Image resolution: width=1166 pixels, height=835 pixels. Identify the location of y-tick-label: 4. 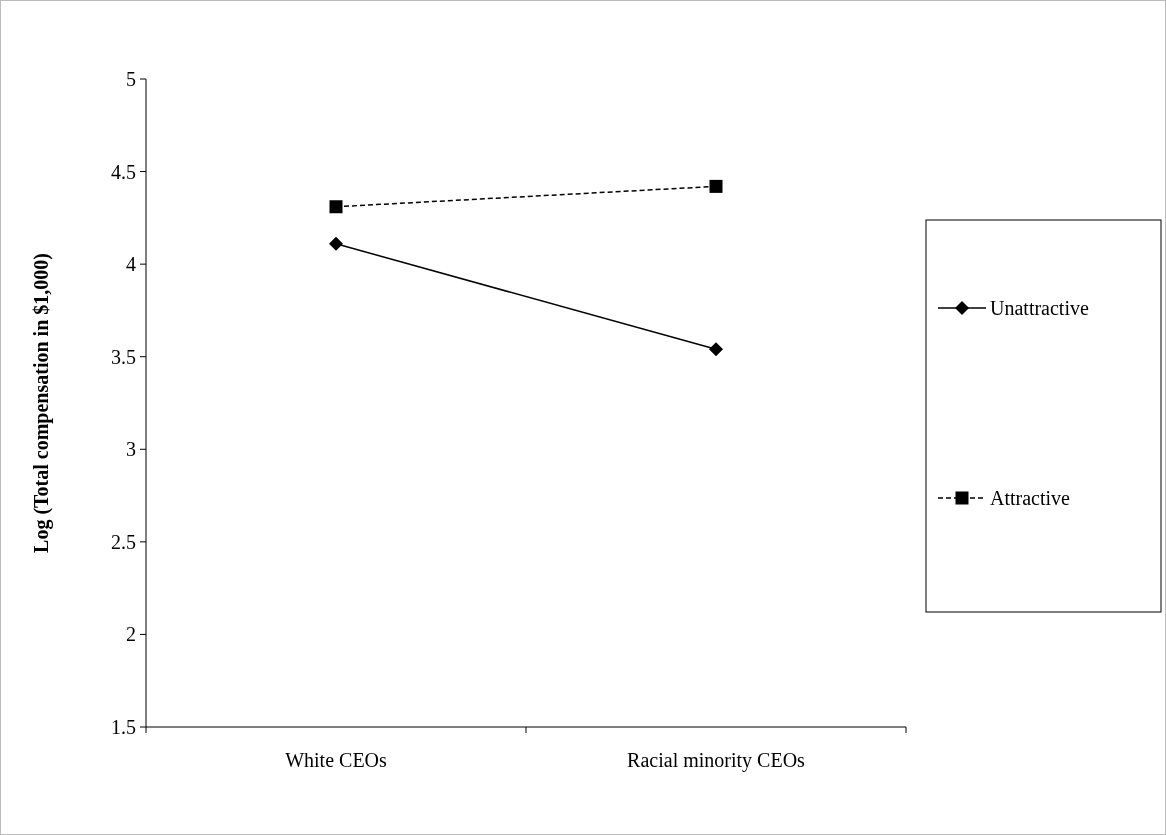
(131, 264).